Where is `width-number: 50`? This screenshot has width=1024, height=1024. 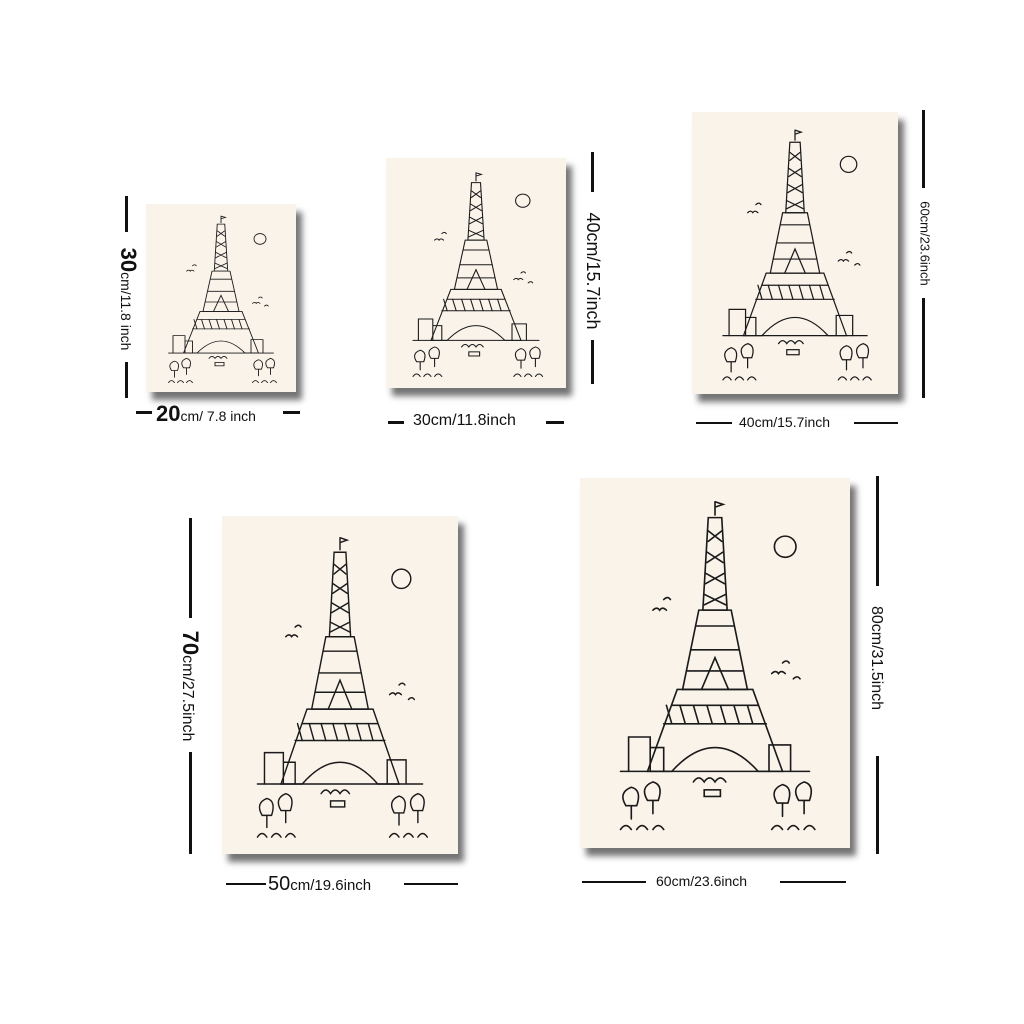 width-number: 50 is located at coordinates (279, 884).